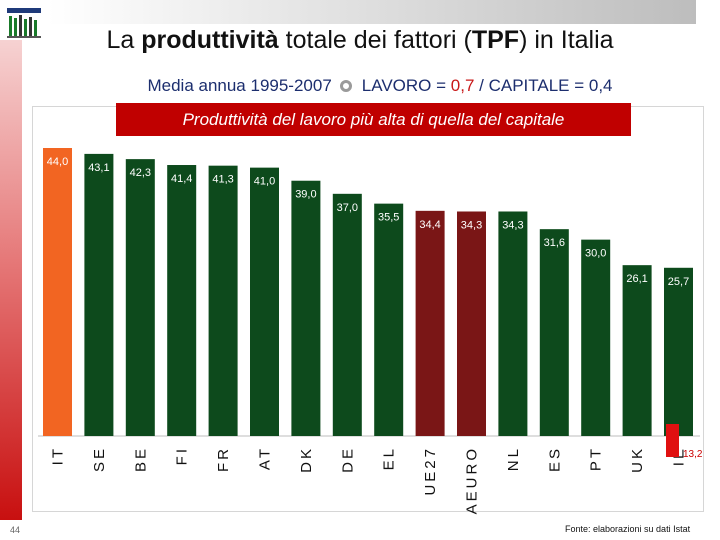  What do you see at coordinates (554, 243) in the screenshot?
I see `value-label-es: 31,6` at bounding box center [554, 243].